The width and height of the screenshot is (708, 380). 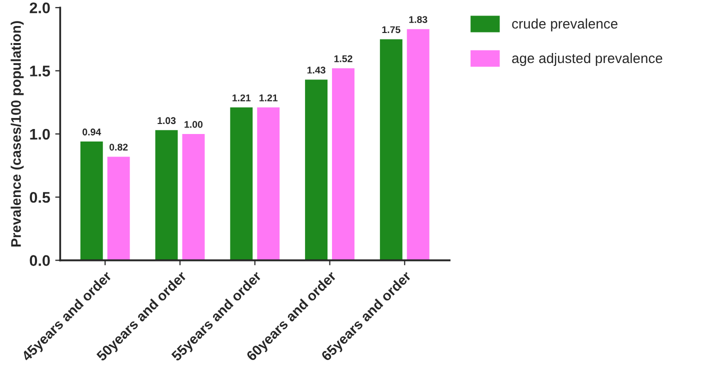 I want to click on data-label: 1.75, so click(x=391, y=30).